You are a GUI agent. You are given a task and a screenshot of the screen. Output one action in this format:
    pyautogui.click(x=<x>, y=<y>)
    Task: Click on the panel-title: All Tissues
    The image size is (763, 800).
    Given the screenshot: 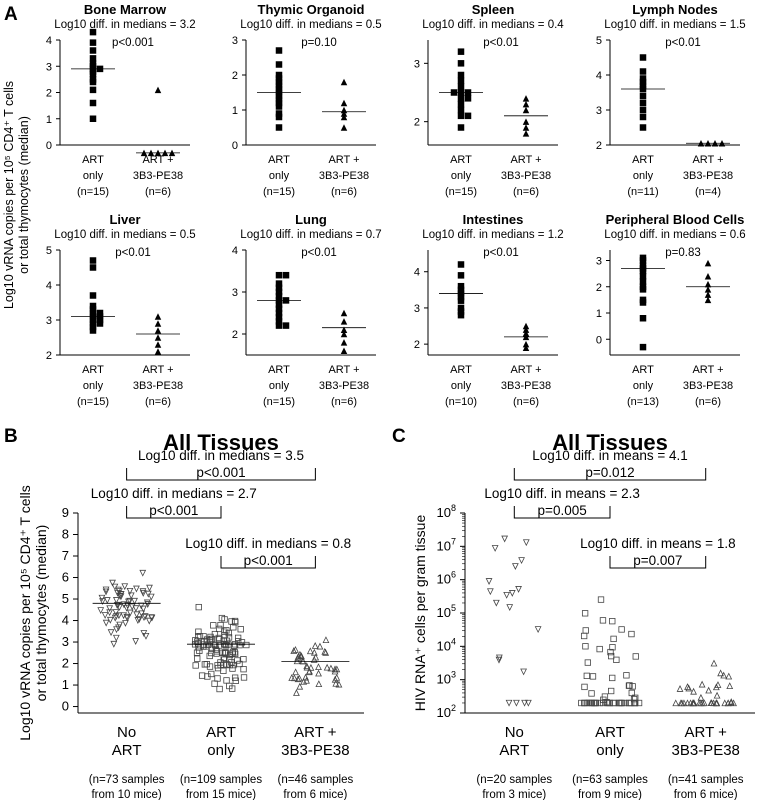 What is the action you would take?
    pyautogui.click(x=610, y=442)
    